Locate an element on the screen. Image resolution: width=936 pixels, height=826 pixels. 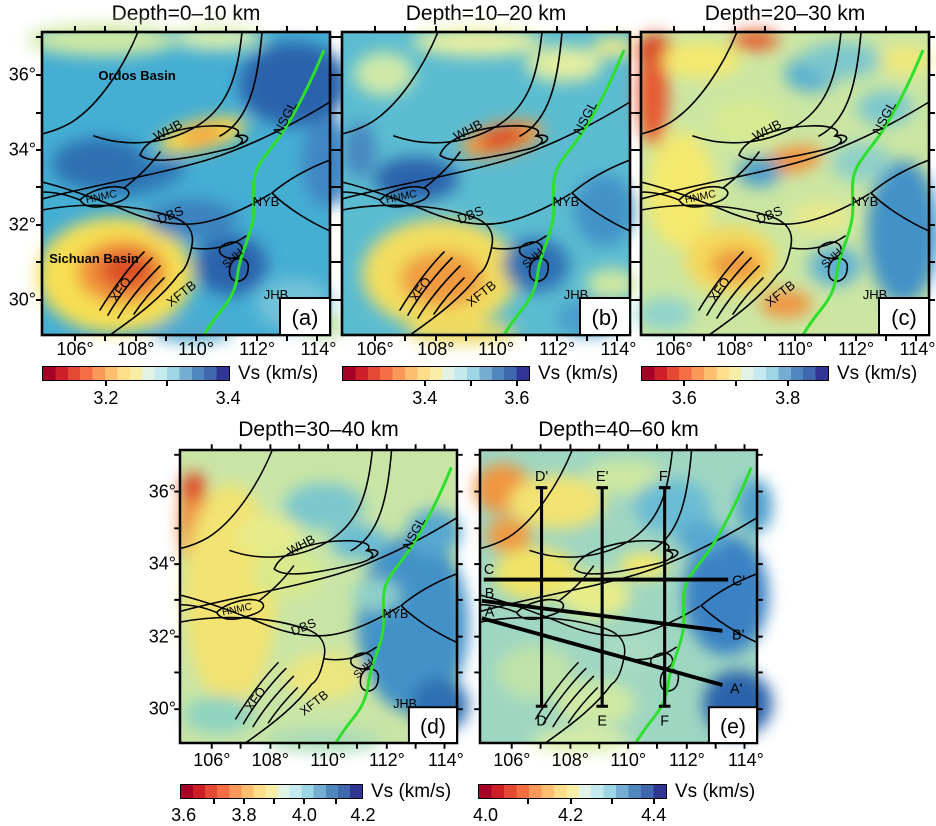
map-depth-40-60: D' E' F' D E F C C' B B' A A' (e) is located at coordinates (623, 597).